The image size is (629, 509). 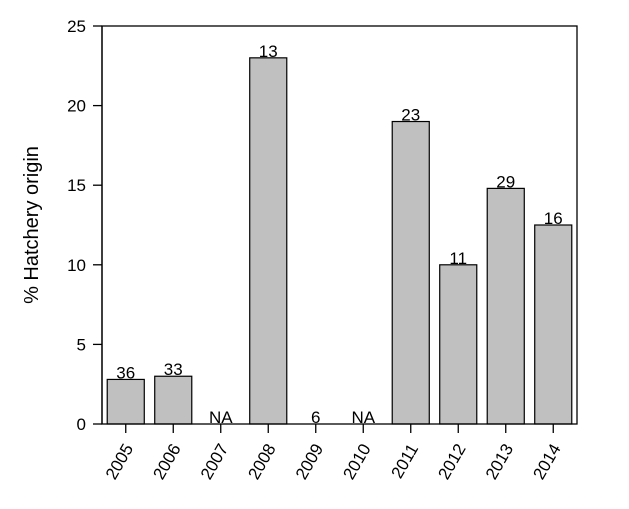 What do you see at coordinates (356, 462) in the screenshot?
I see `x-tick-label-2010: 2010` at bounding box center [356, 462].